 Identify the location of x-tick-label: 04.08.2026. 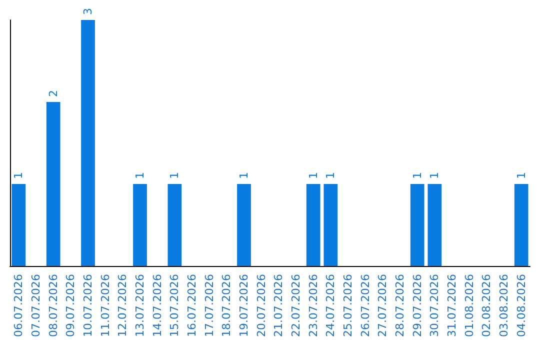
(521, 306).